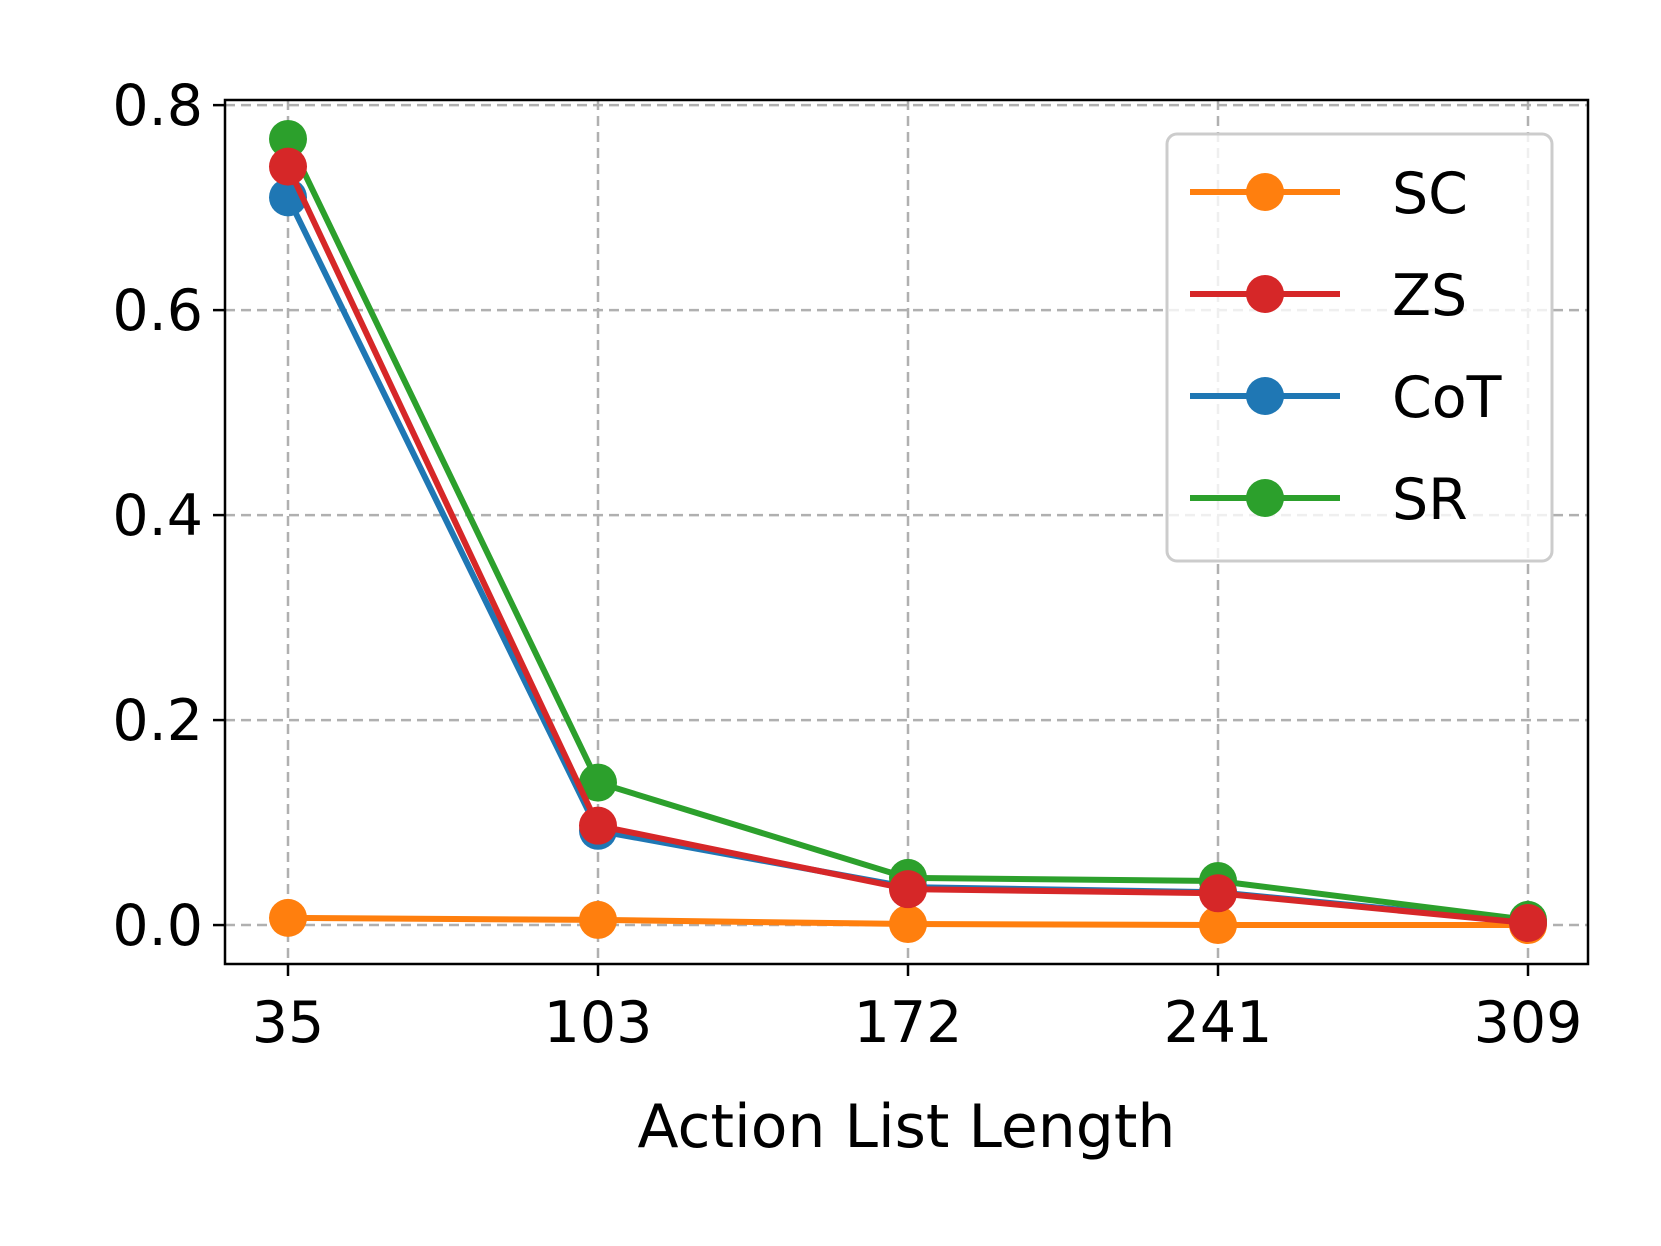  Describe the element at coordinates (1429, 296) in the screenshot. I see `legend-label: ZS` at that location.